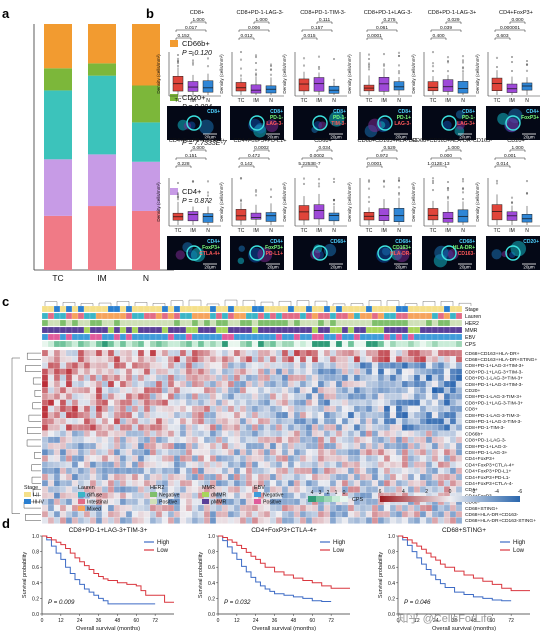  What do you see at coordinates (254, 156) in the screenshot?
I see `p-value-label: 0.472` at bounding box center [254, 156].